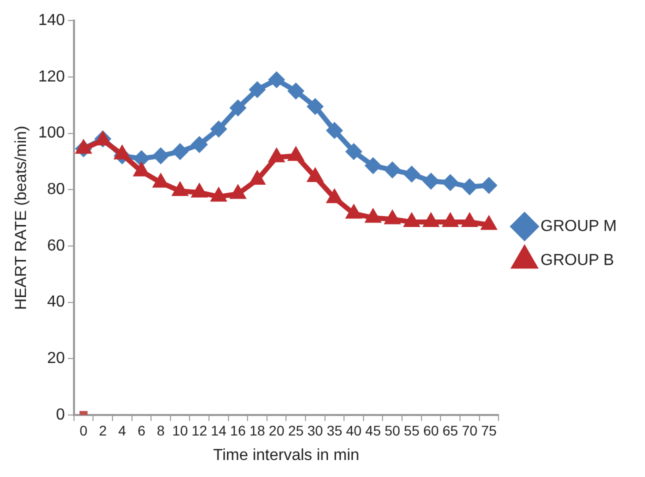 This screenshot has height=477, width=645. What do you see at coordinates (286, 455) in the screenshot?
I see `x-axis-title: Time intervals in min` at bounding box center [286, 455].